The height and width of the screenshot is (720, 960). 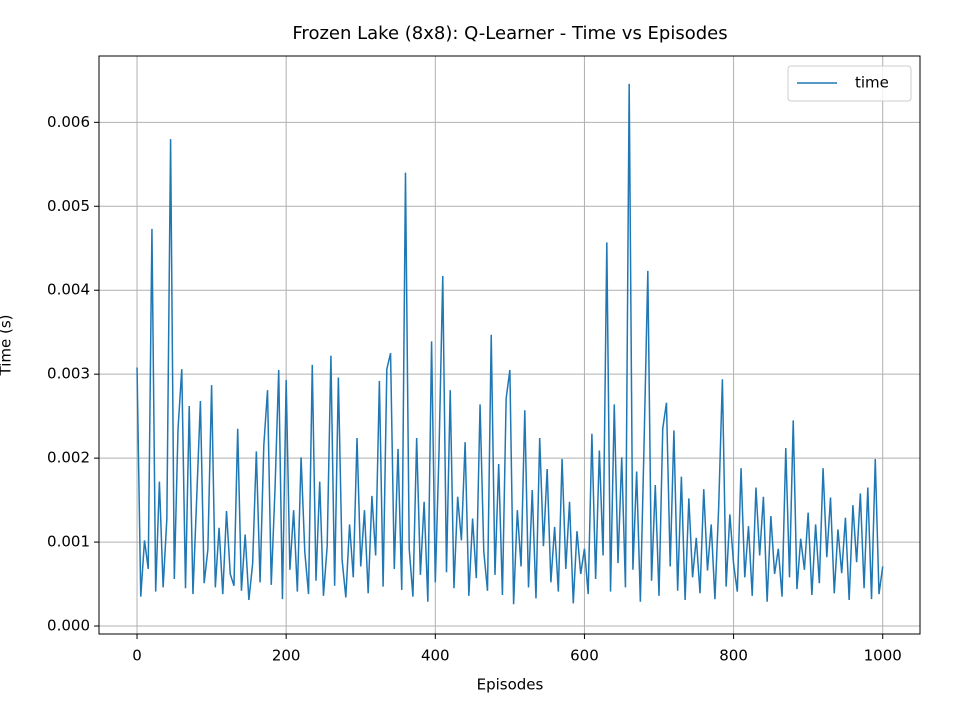 What do you see at coordinates (849, 83) in the screenshot?
I see `legend-box` at bounding box center [849, 83].